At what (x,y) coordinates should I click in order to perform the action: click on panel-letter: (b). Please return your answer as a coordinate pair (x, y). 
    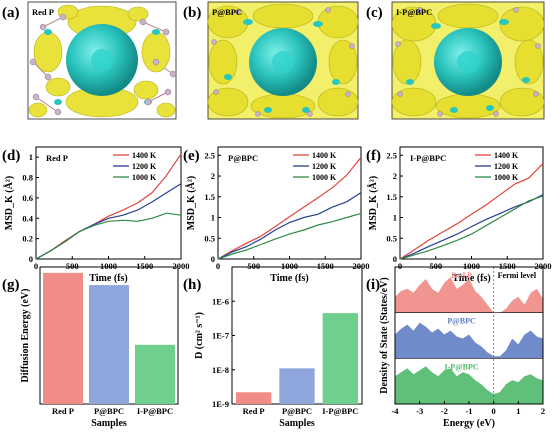
    Looking at the image, I should click on (192, 13).